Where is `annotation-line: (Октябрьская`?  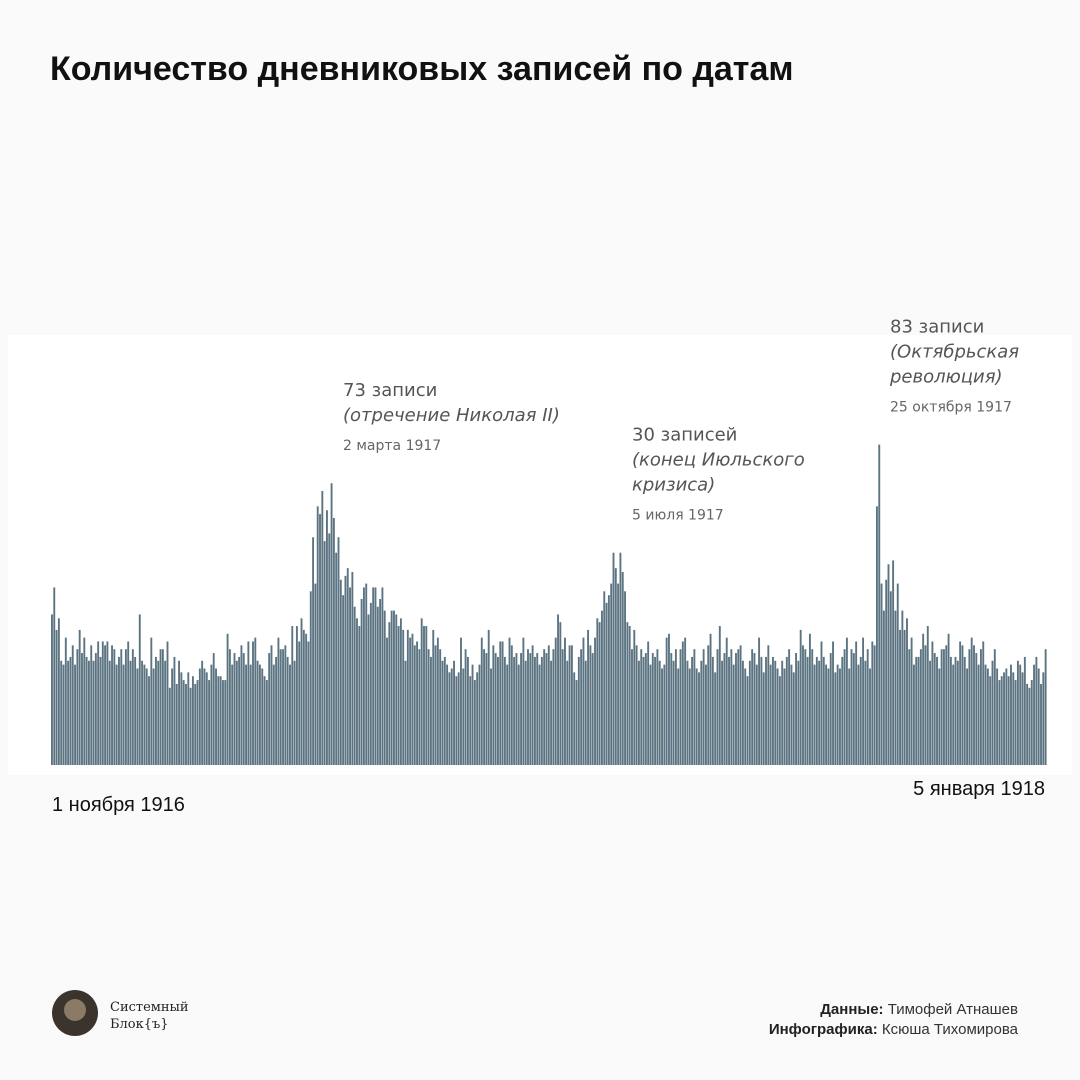 annotation-line: (Октябрьская is located at coordinates (954, 352).